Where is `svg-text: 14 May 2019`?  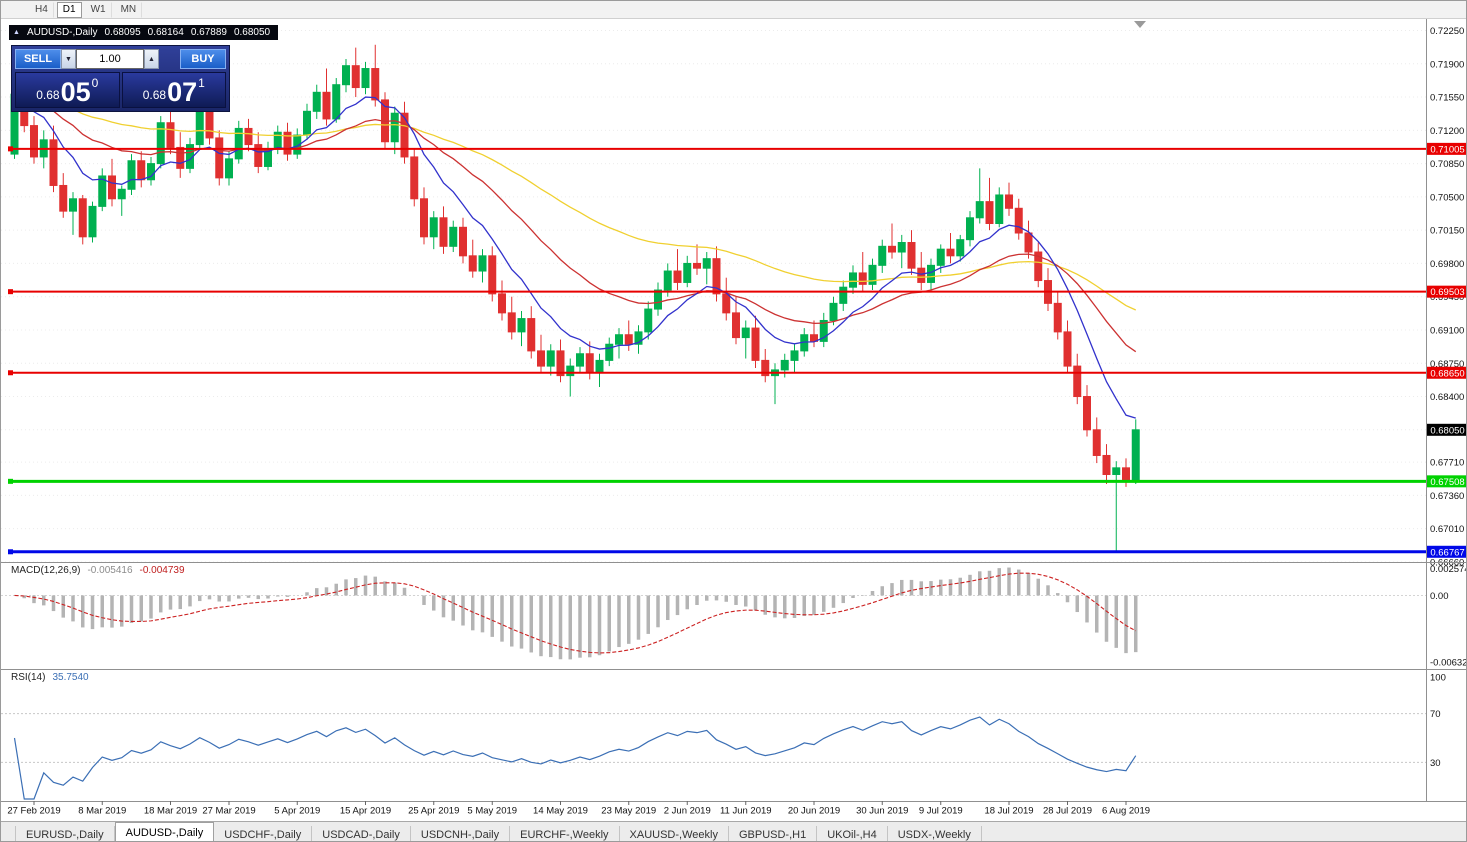 svg-text: 14 May 2019 is located at coordinates (560, 811).